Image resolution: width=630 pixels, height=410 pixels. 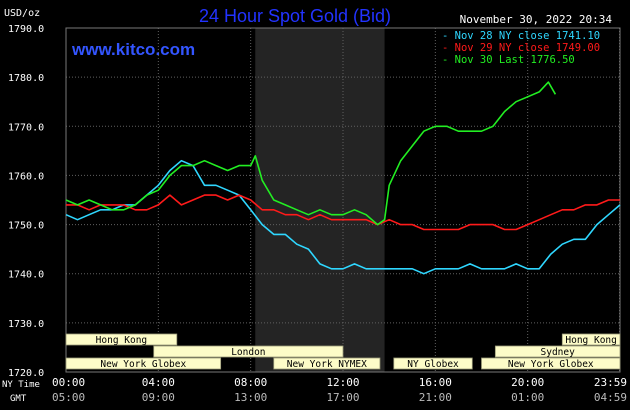 I want to click on x-tick-label-gmt: 01:00, so click(x=527, y=397).